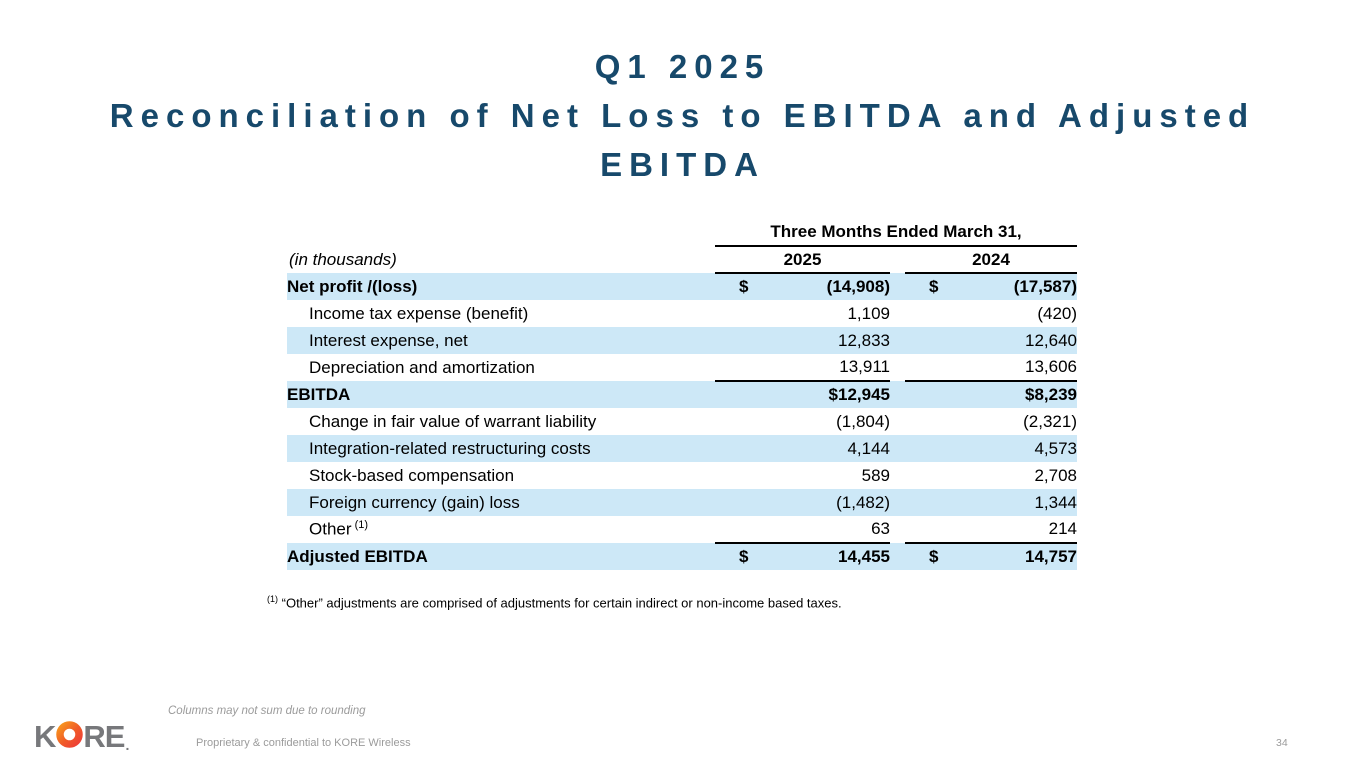  What do you see at coordinates (863, 421) in the screenshot?
I see `cell-value: (1,804)` at bounding box center [863, 421].